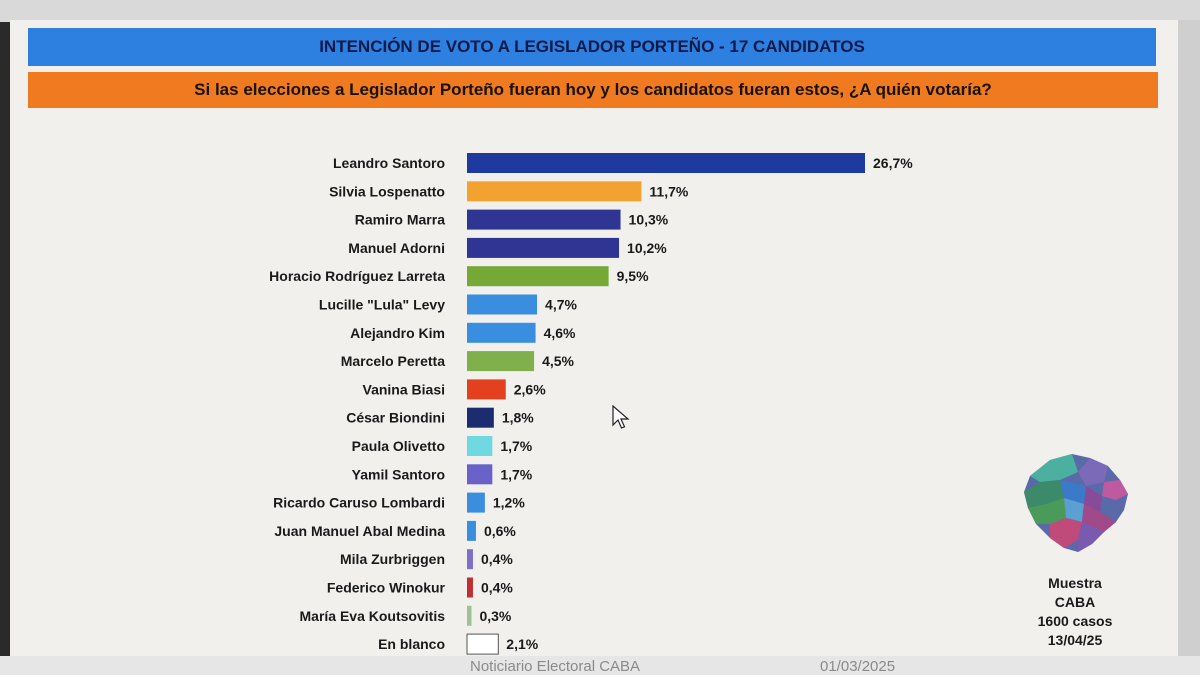 The width and height of the screenshot is (1200, 675). Describe the element at coordinates (1075, 612) in the screenshot. I see `sample-info: Muestra CABA 1600 casos 13/04/25` at that location.